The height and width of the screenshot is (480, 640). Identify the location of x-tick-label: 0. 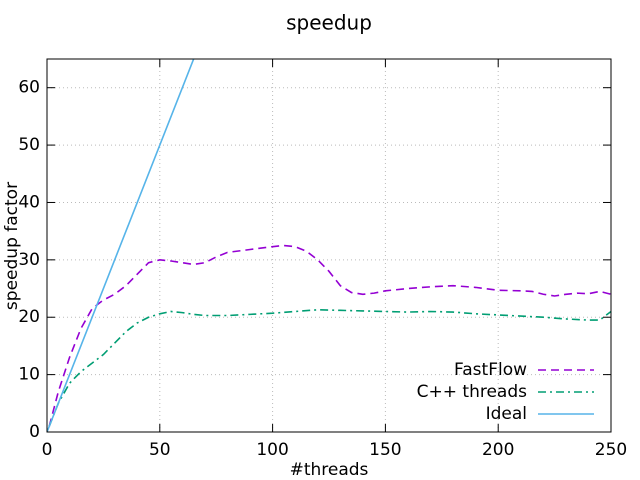
(47, 450).